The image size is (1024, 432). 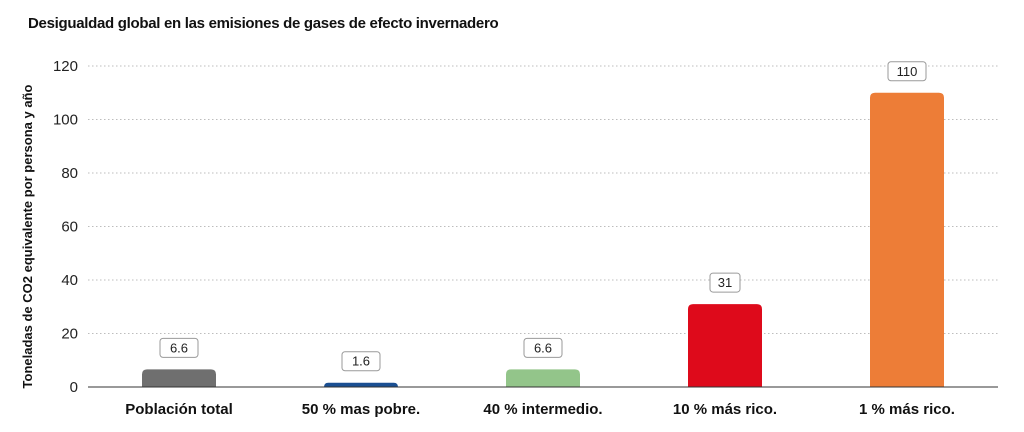 I want to click on y-tick-labels: 0 20 40 60 80 100 120, so click(x=65, y=227).